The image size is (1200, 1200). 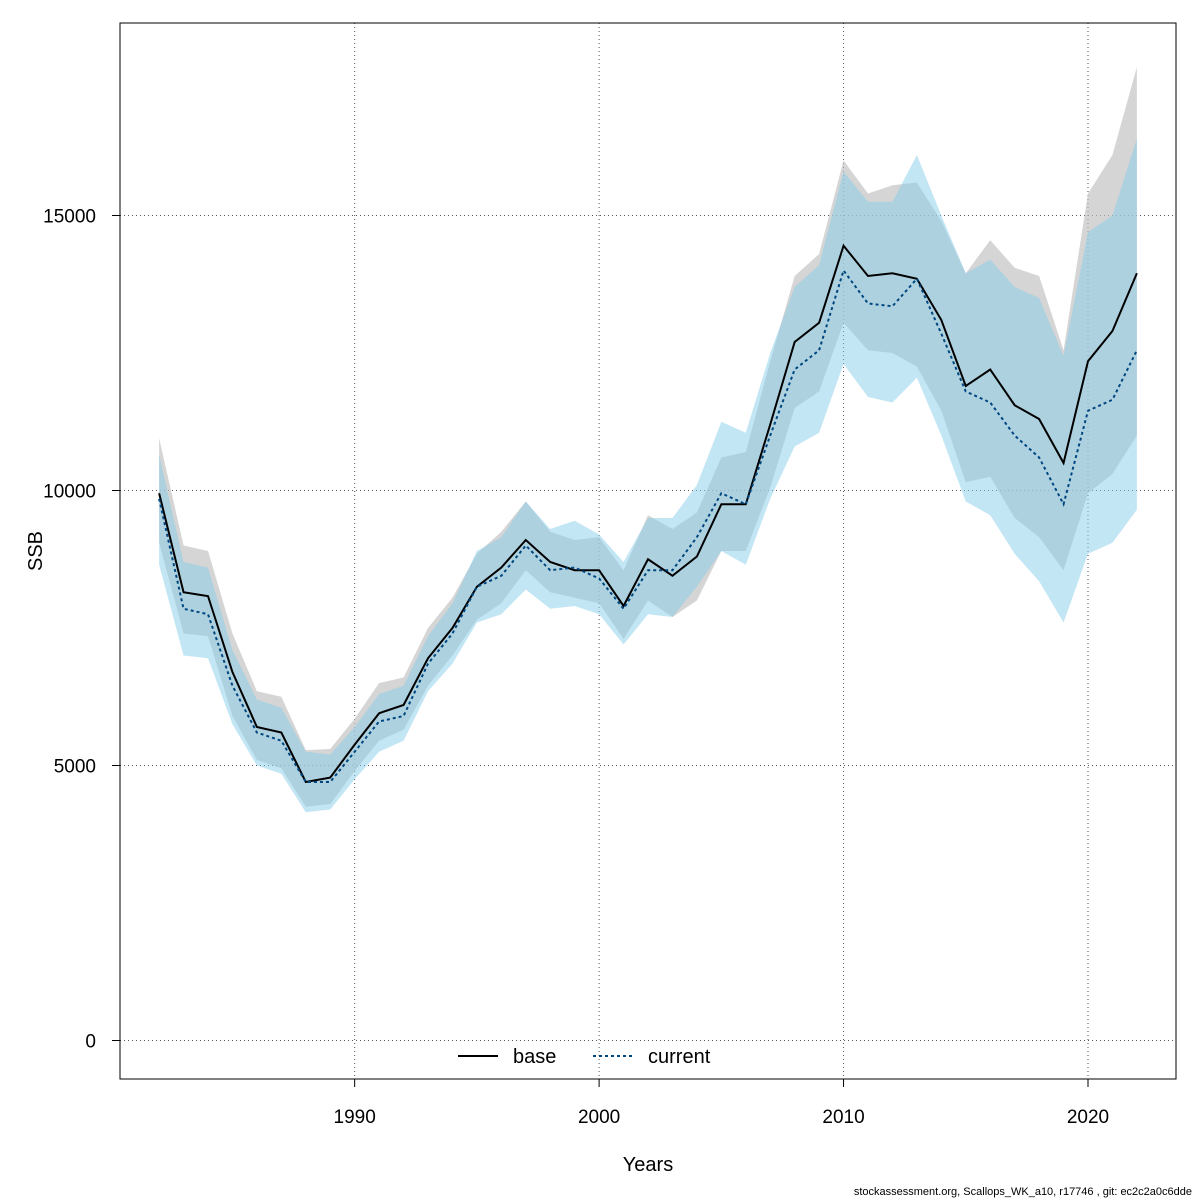 What do you see at coordinates (355, 1117) in the screenshot?
I see `x-tick-label-1990: 1990` at bounding box center [355, 1117].